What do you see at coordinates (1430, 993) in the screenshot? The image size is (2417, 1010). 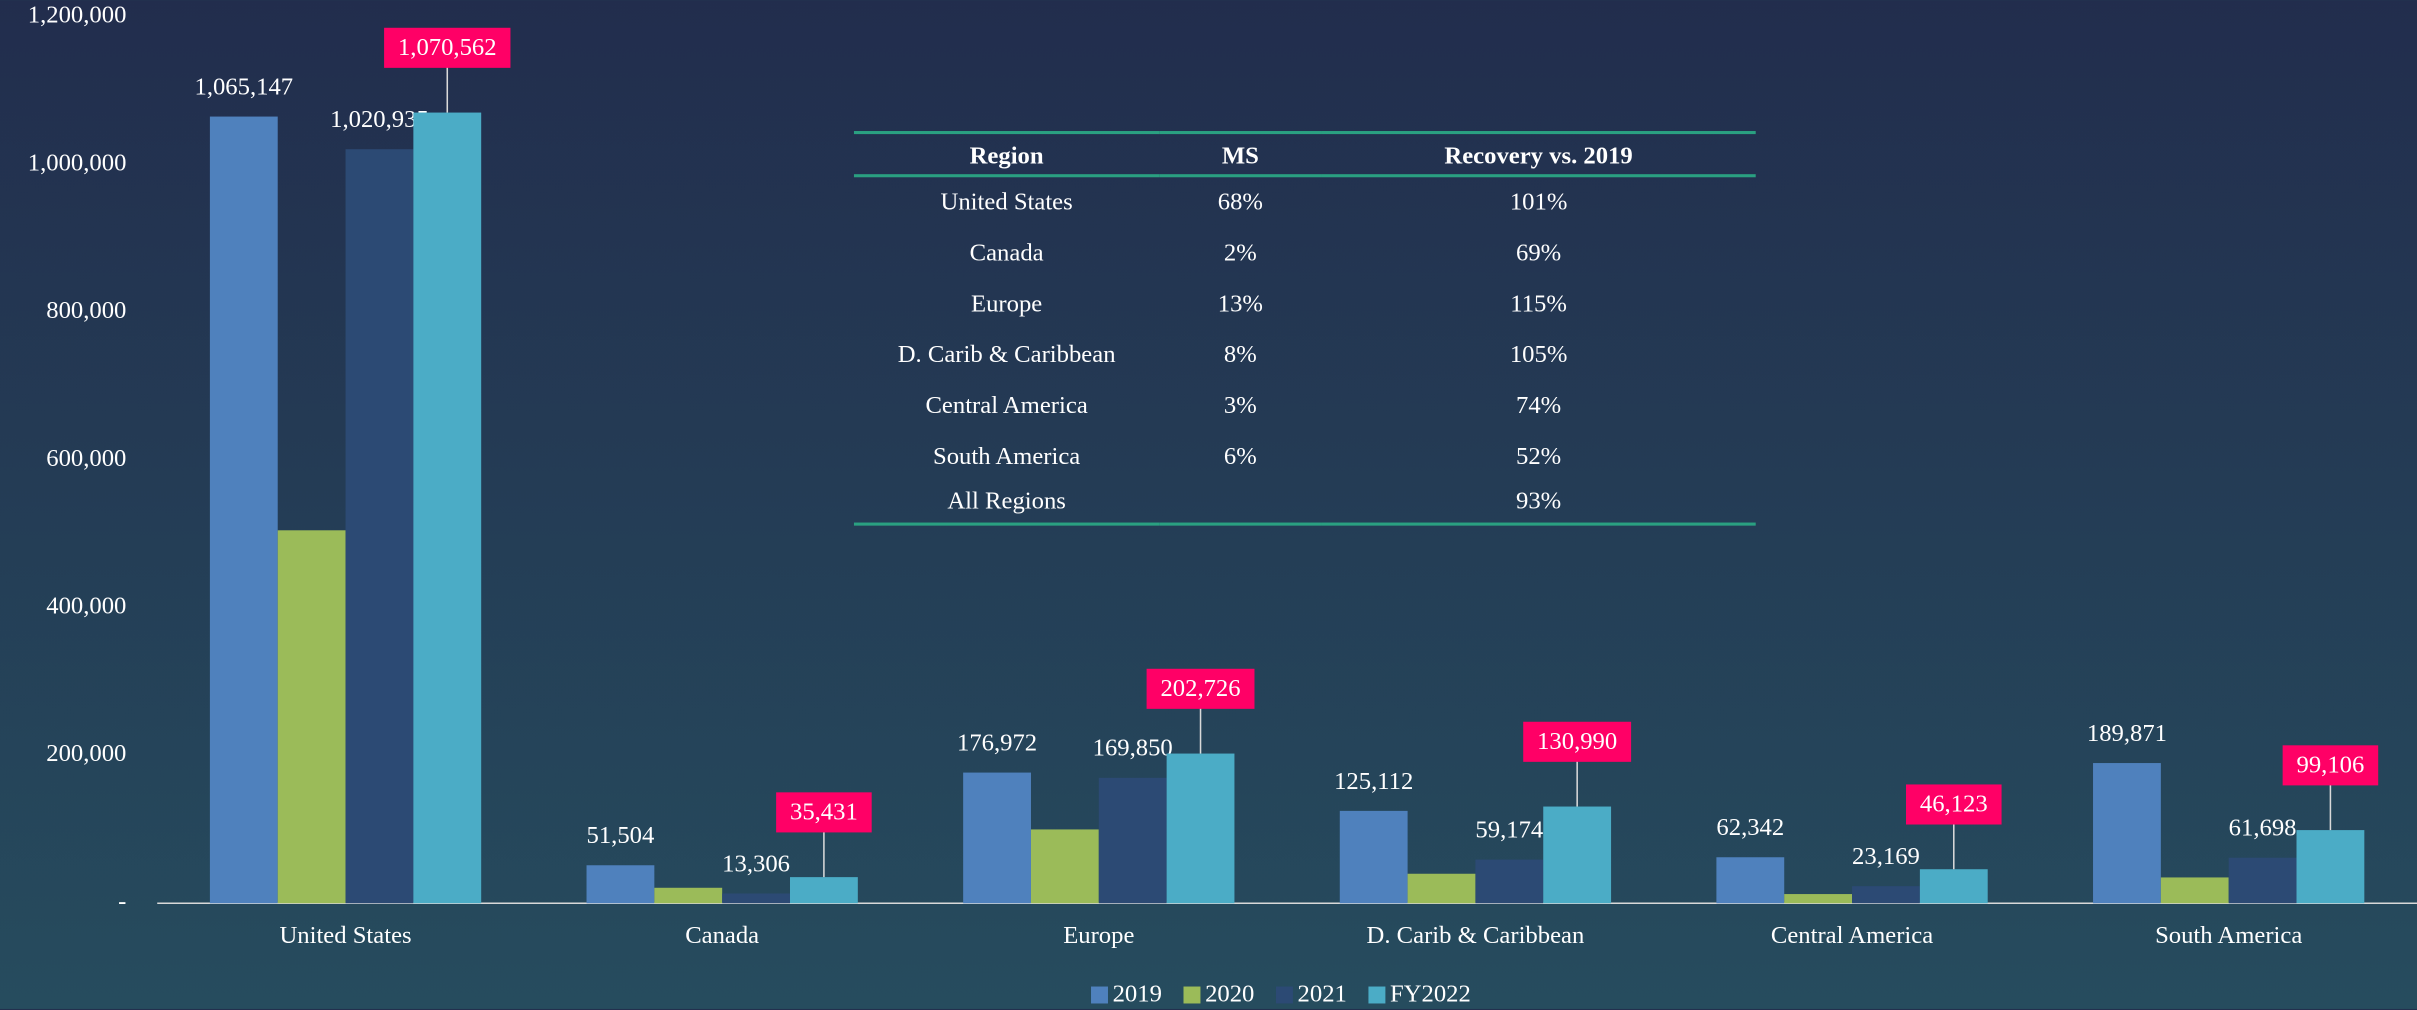 I see `legend-label: FY2022` at bounding box center [1430, 993].